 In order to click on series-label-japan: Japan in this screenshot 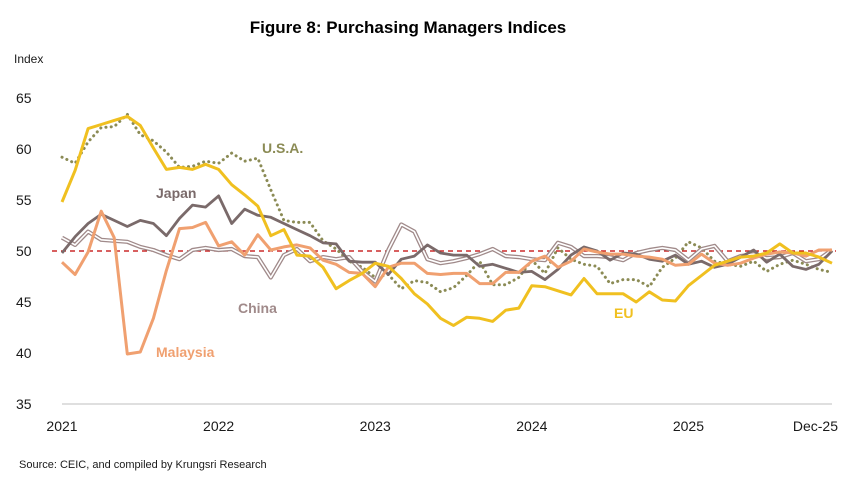, I will do `click(176, 193)`.